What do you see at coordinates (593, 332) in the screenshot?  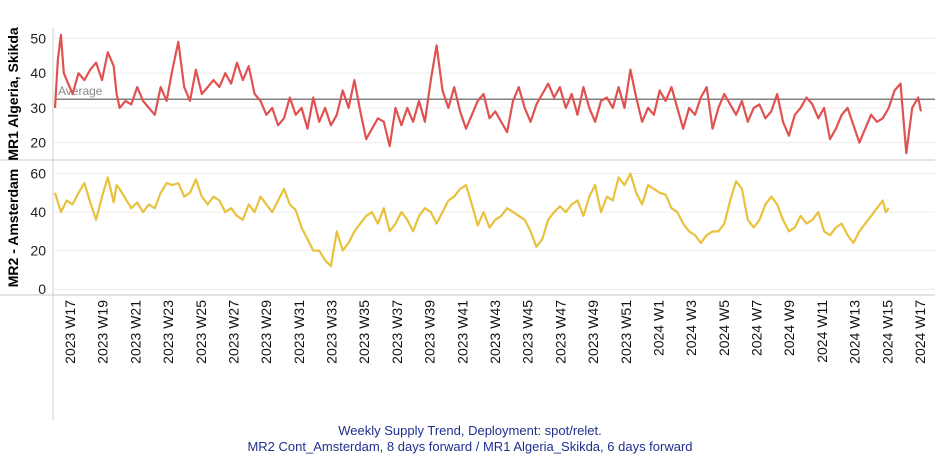 I see `x-tick-label: 2023 W49` at bounding box center [593, 332].